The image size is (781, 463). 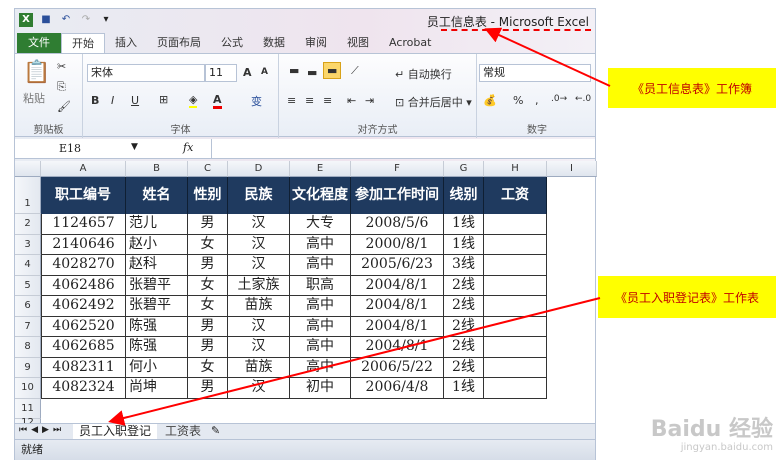 What do you see at coordinates (320, 195) in the screenshot?
I see `header-cell: 文化程度` at bounding box center [320, 195].